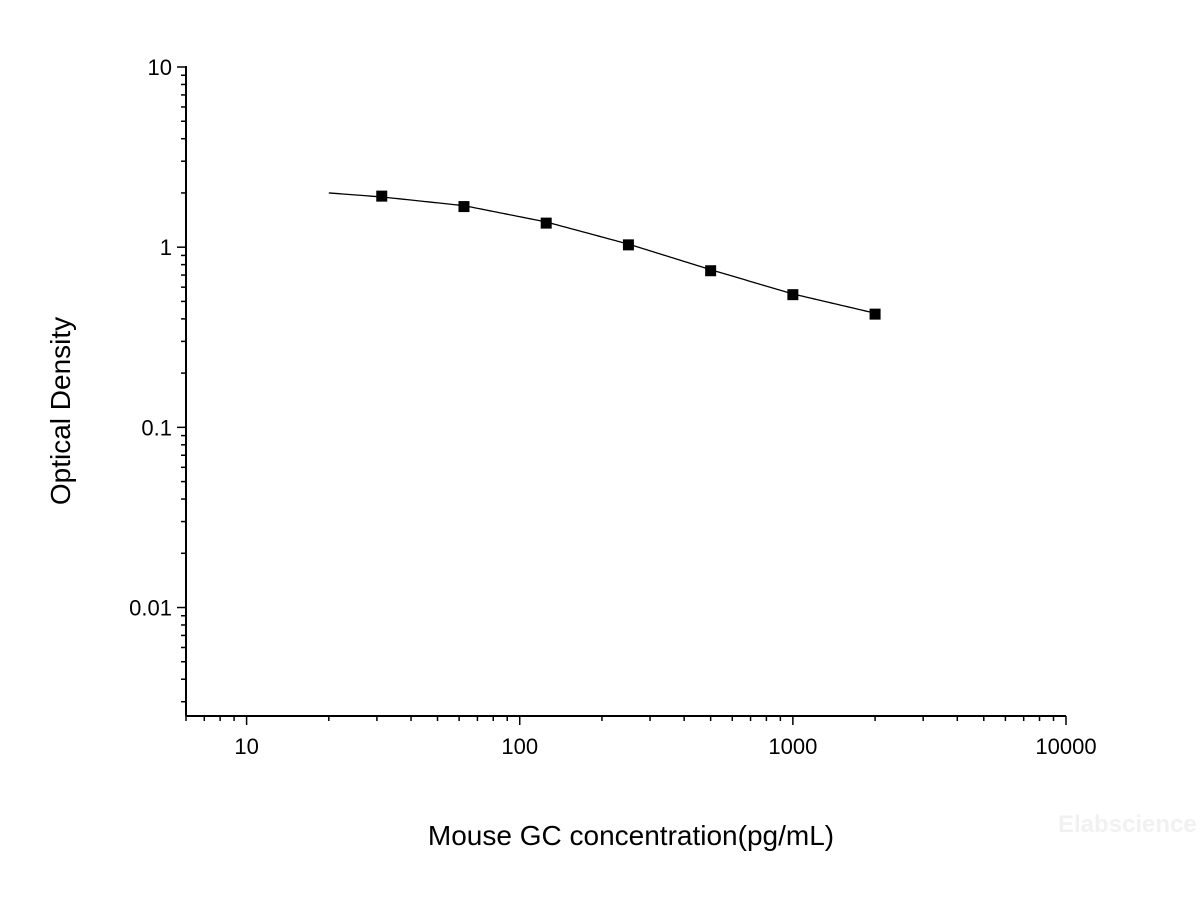 Image resolution: width=1200 pixels, height=900 pixels. What do you see at coordinates (792, 746) in the screenshot?
I see `x-tick-label: 1000` at bounding box center [792, 746].